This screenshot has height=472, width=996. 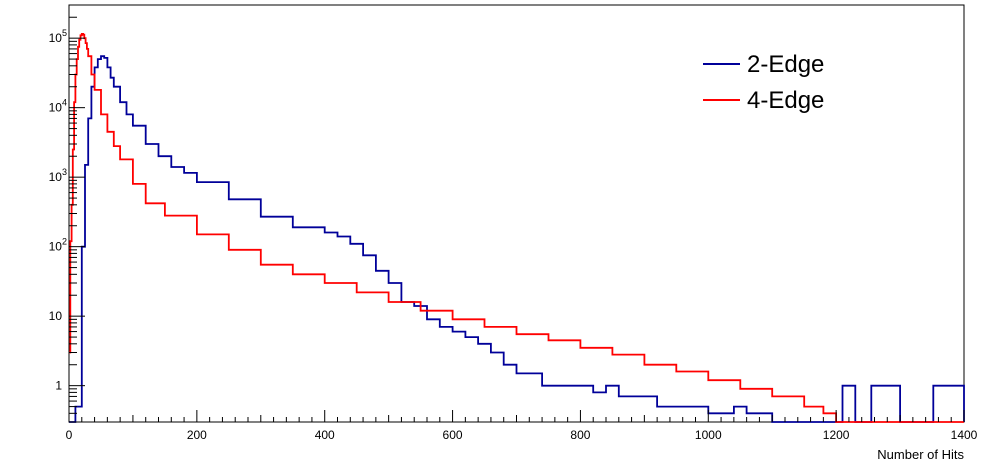 I want to click on x-tick-label: 1200, so click(x=836, y=435).